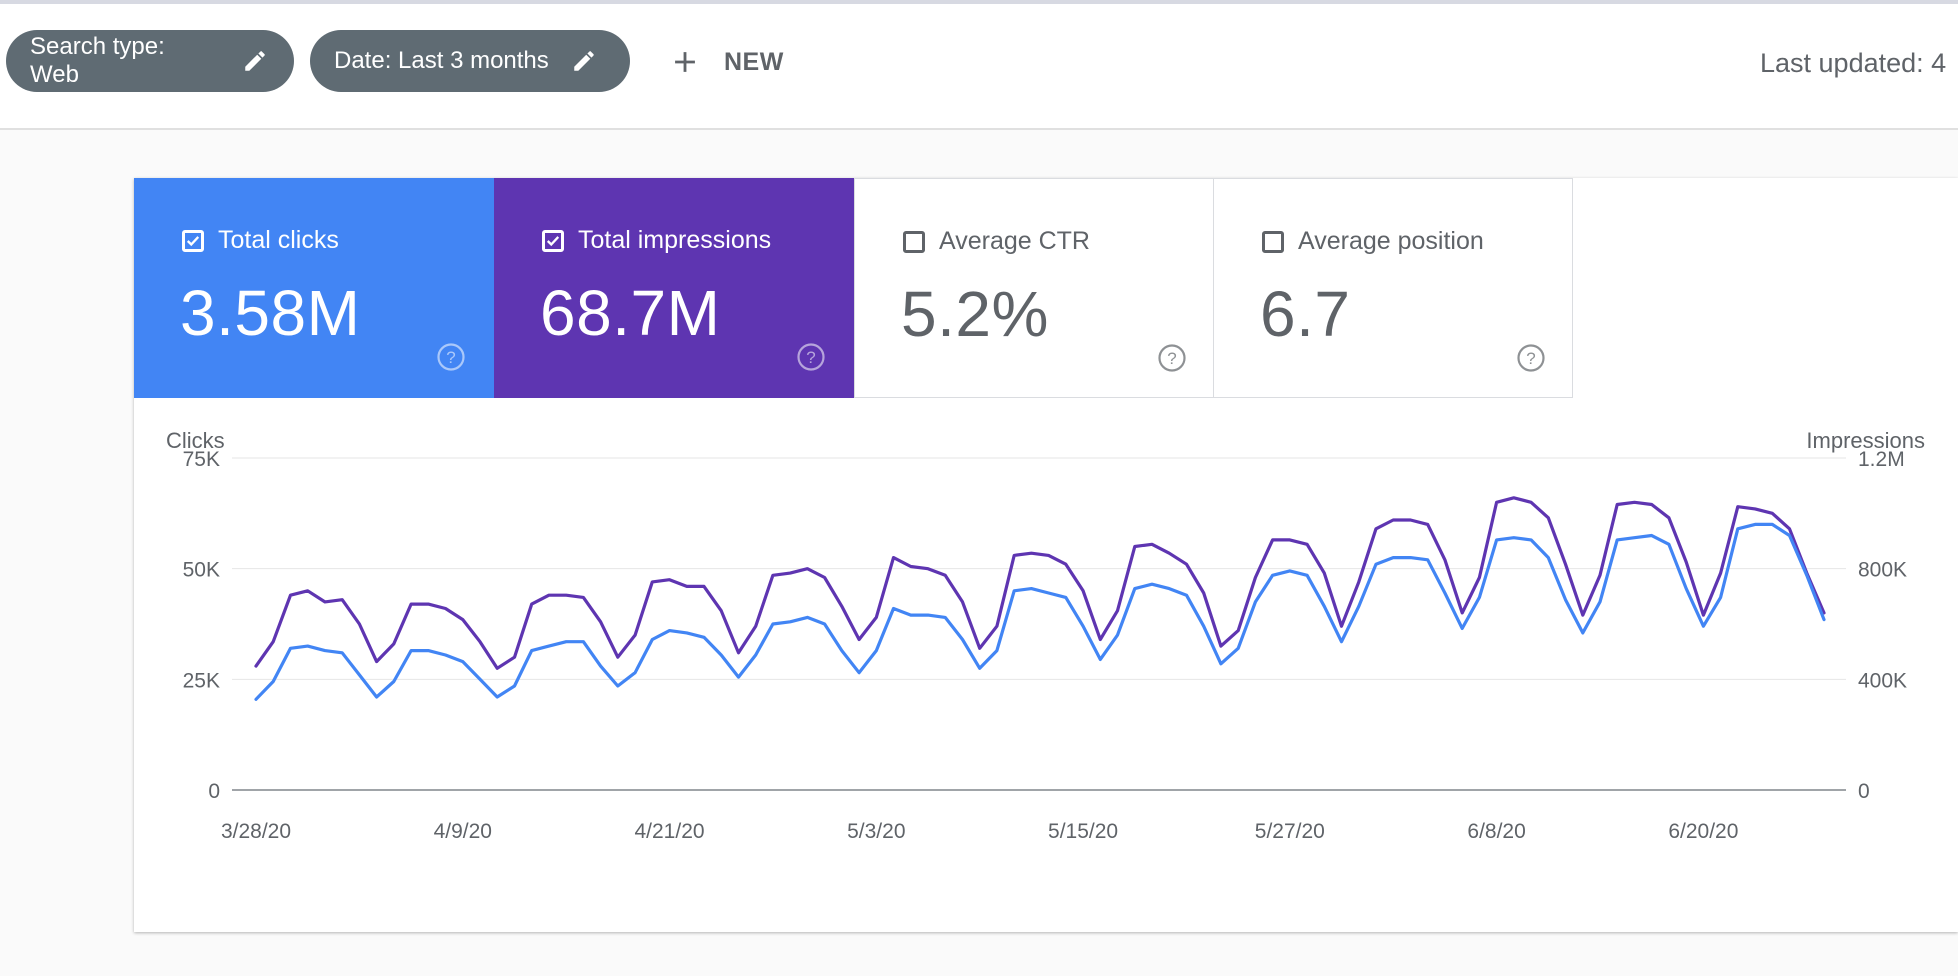 The width and height of the screenshot is (1958, 976). Describe the element at coordinates (278, 240) in the screenshot. I see `metric-label: Total clicks` at that location.